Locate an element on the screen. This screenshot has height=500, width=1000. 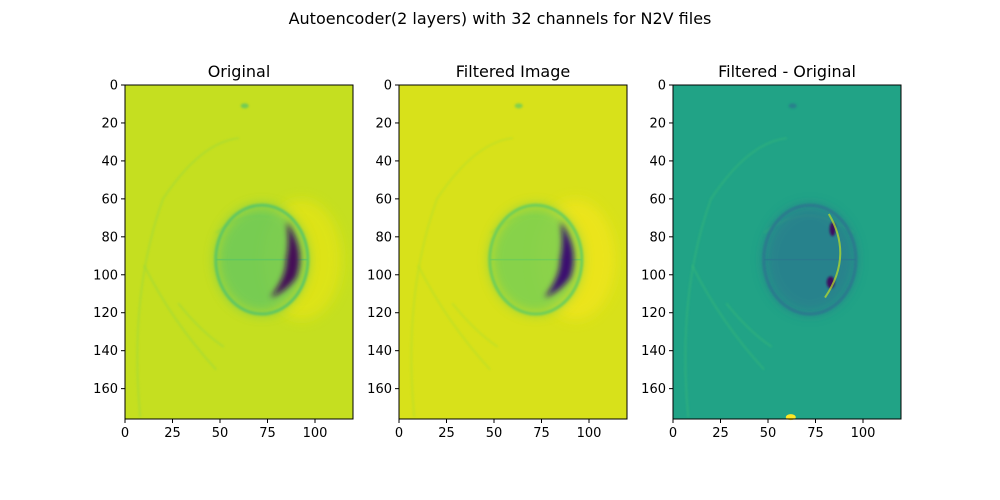
ring-highlight is located at coordinates (833, 256).